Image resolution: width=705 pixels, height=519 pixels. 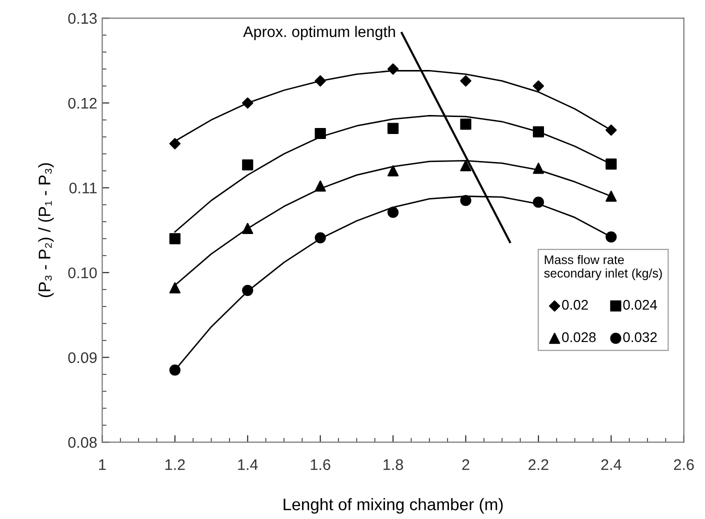 What do you see at coordinates (248, 464) in the screenshot?
I see `x-tick-label: 1.4` at bounding box center [248, 464].